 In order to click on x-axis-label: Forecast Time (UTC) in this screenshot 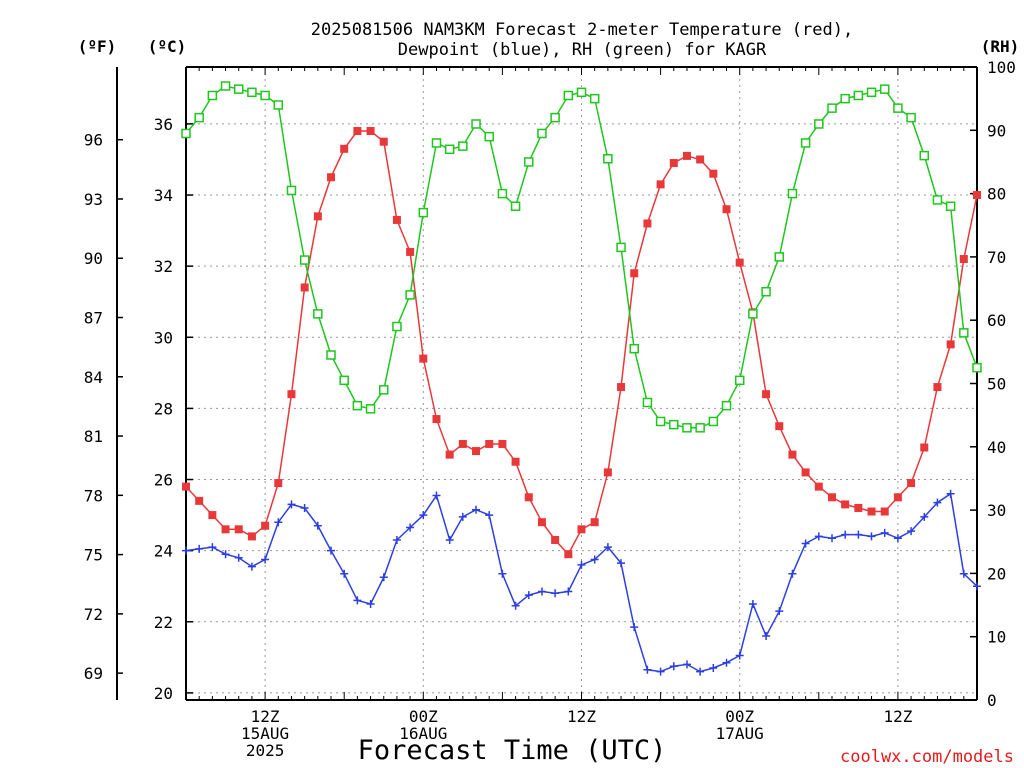, I will do `click(512, 750)`.